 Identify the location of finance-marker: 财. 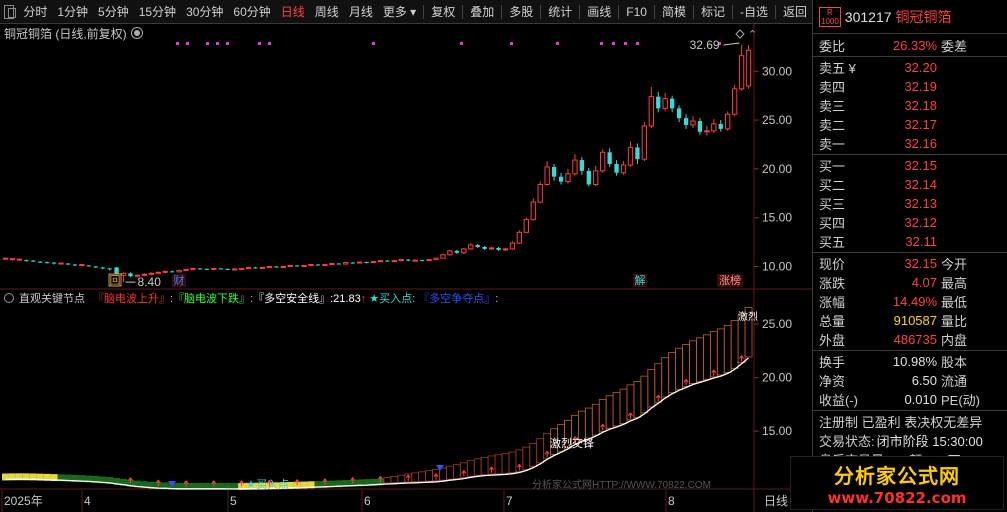
(179, 280).